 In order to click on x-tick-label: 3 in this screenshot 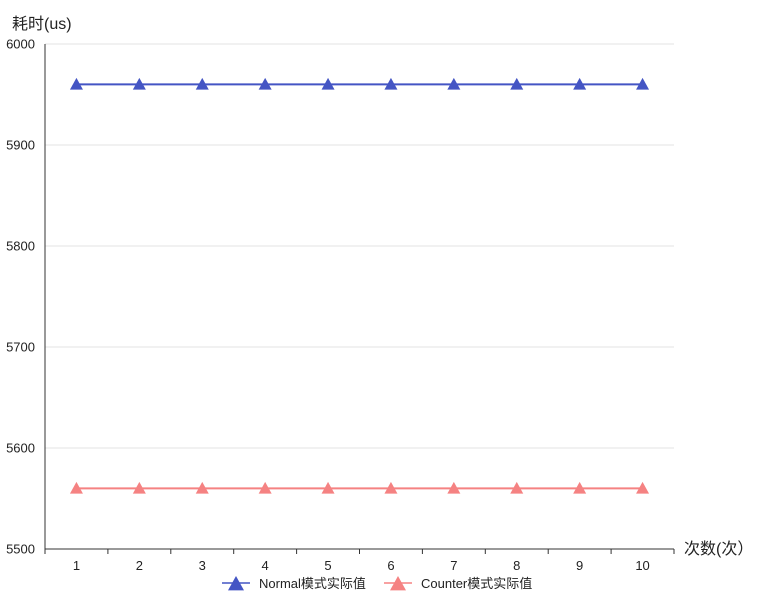, I will do `click(202, 565)`.